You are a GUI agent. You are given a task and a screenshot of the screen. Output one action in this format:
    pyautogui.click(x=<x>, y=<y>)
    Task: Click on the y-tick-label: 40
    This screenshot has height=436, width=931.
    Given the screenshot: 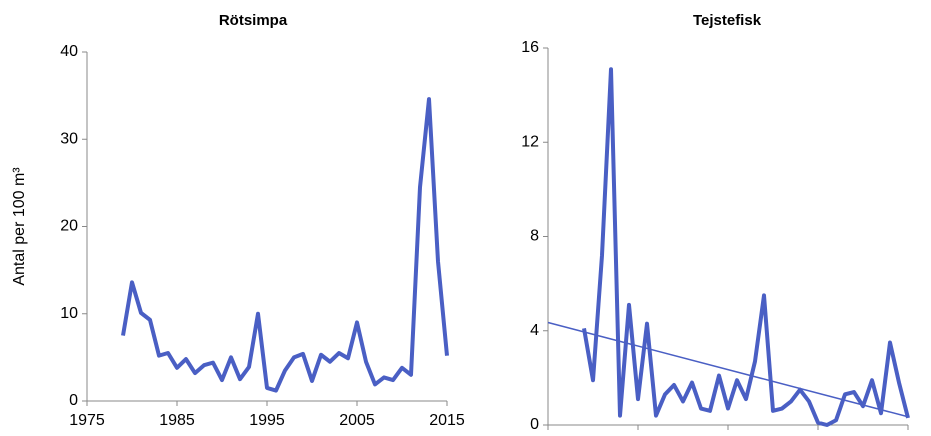 What is the action you would take?
    pyautogui.click(x=69, y=51)
    